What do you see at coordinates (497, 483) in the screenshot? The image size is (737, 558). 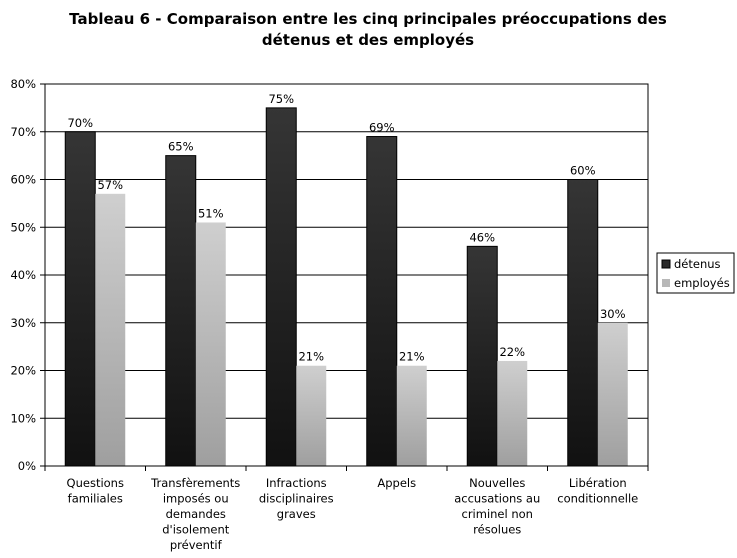 I see `x-category-label-5-line-1: Nouvelles` at bounding box center [497, 483].